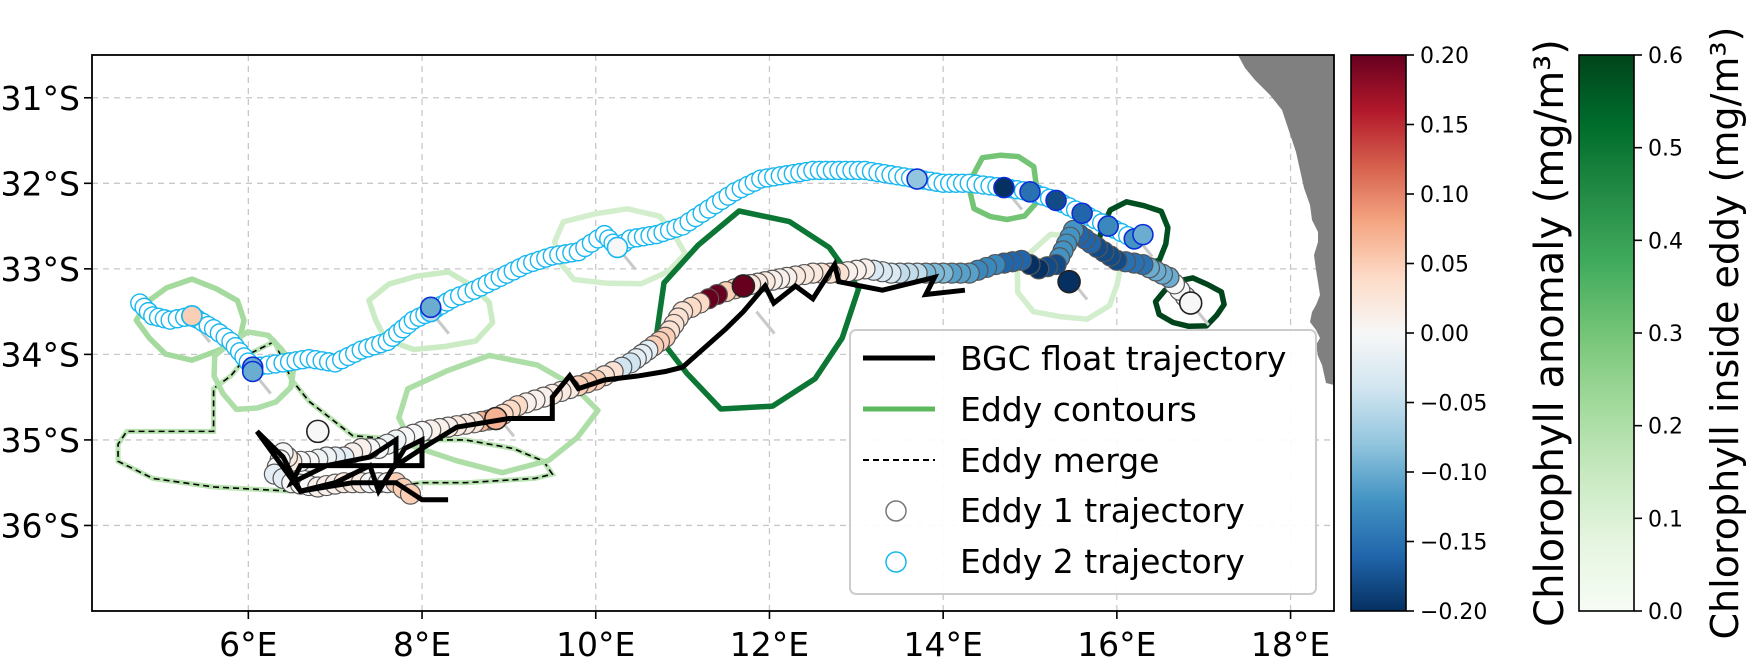 Image resolution: width=1750 pixels, height=670 pixels. What do you see at coordinates (1453, 543) in the screenshot?
I see `colorbar-tick-label: −0.15` at bounding box center [1453, 543].